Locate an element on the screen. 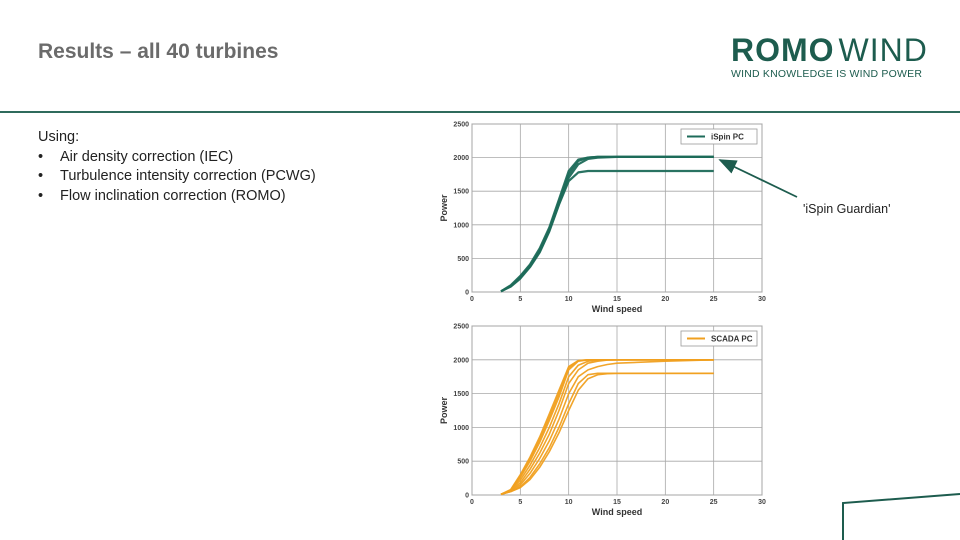  page-title: Results – all 40 turbines is located at coordinates (158, 51).